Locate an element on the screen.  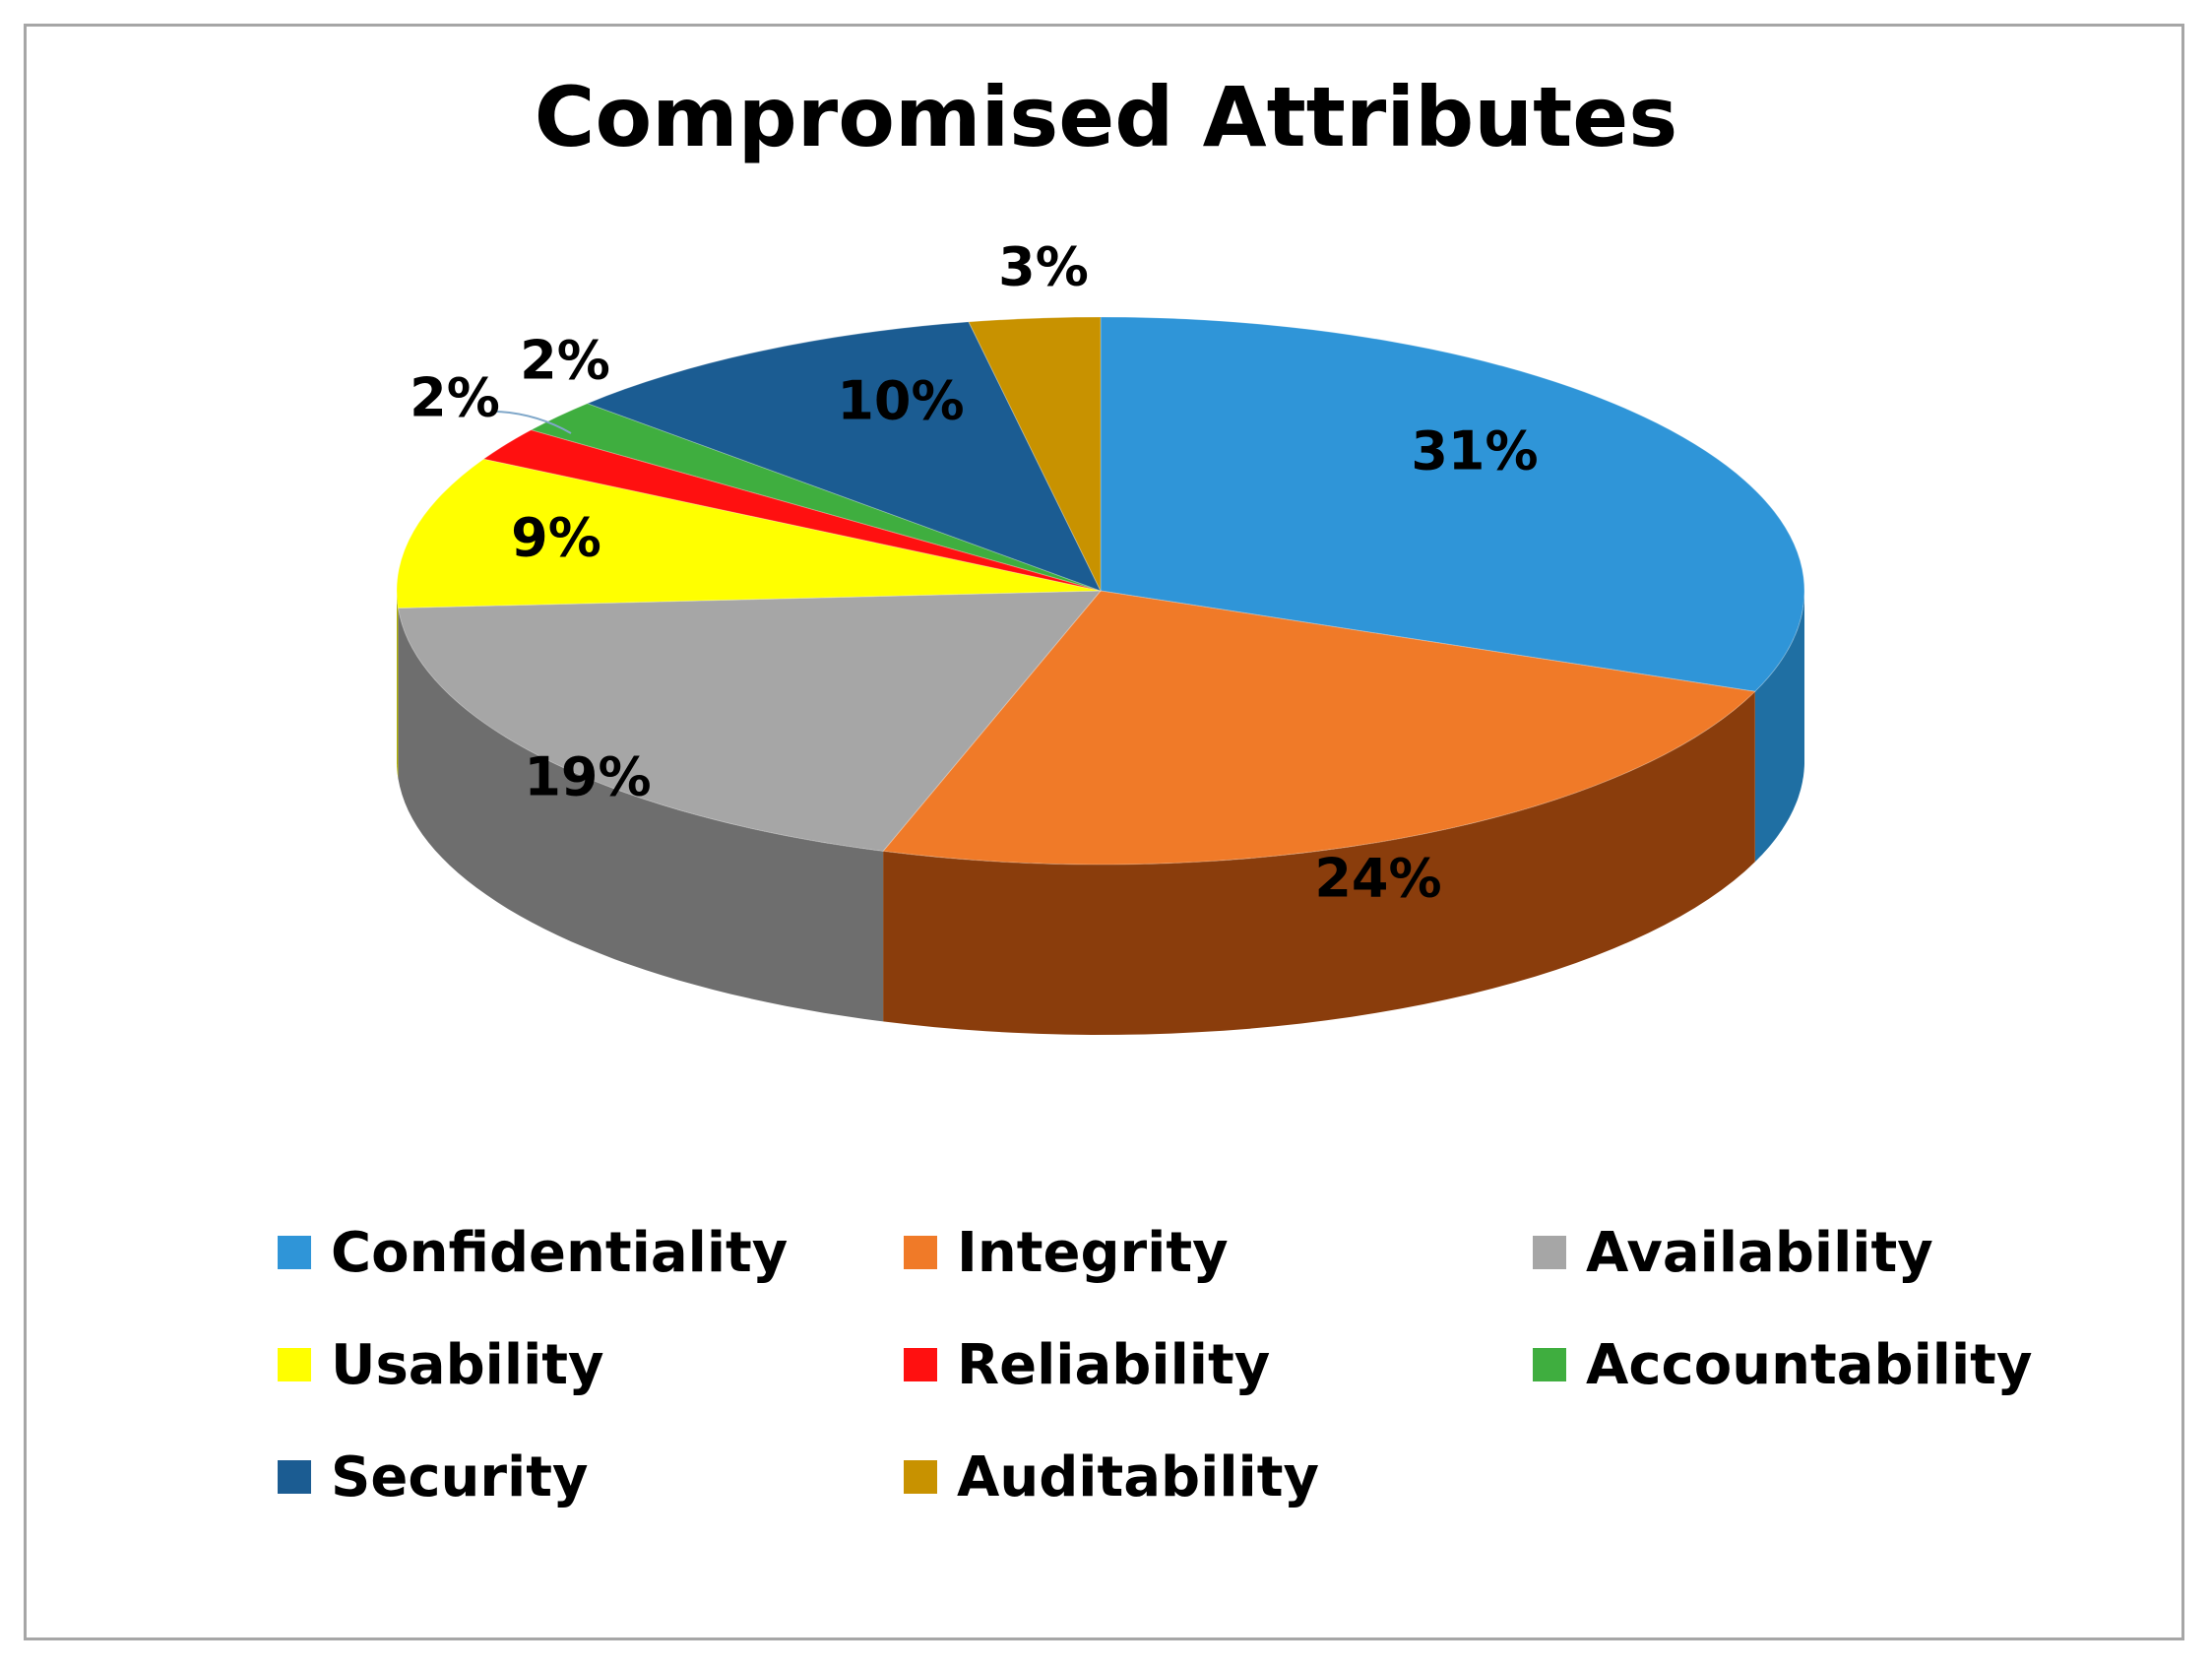
pie-slice-reliability is located at coordinates (792, 511).